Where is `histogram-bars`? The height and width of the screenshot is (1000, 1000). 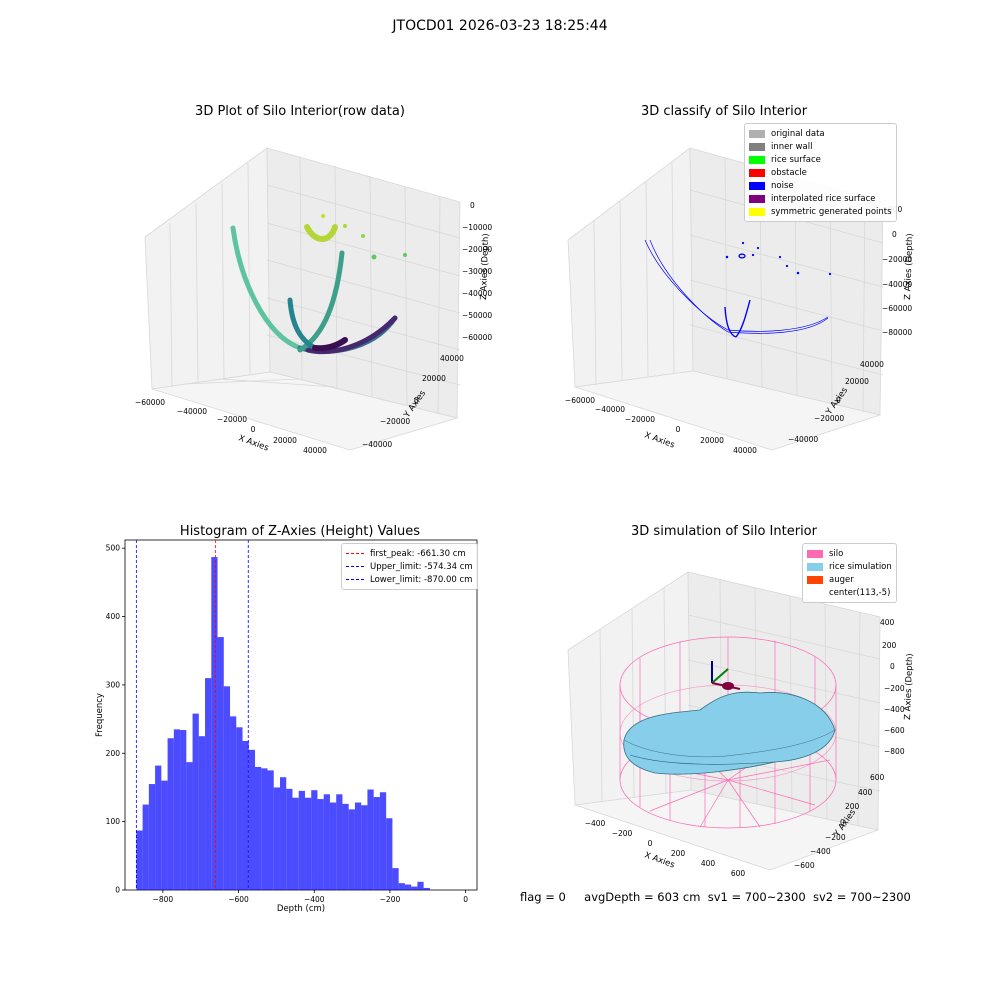 histogram-bars is located at coordinates (283, 723).